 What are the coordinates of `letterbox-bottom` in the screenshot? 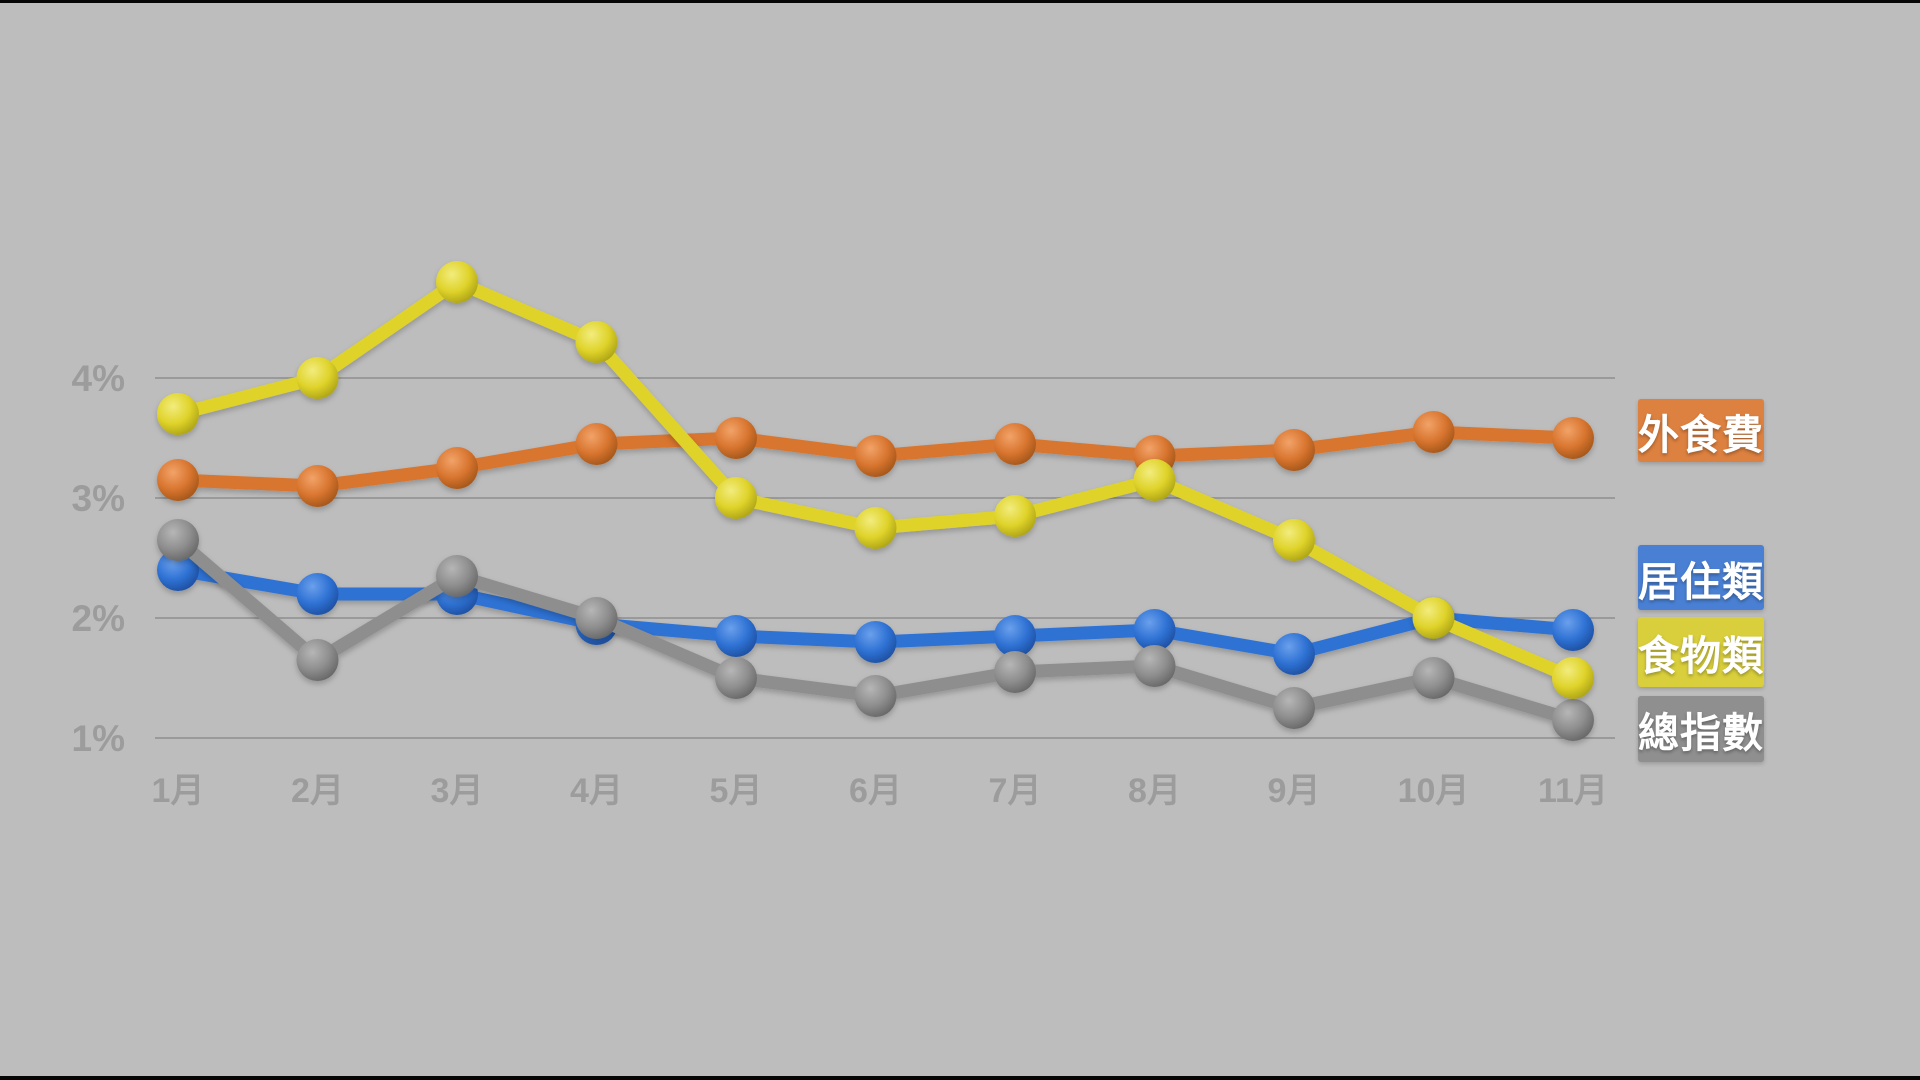 It's located at (960, 1078).